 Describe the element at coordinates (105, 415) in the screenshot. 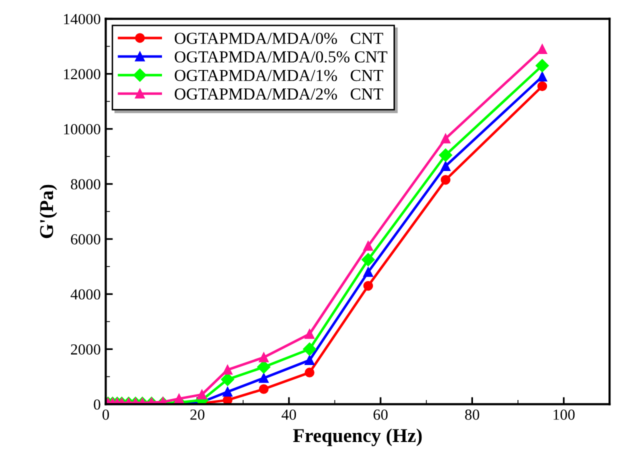

I see `x-tick-label: 0` at that location.